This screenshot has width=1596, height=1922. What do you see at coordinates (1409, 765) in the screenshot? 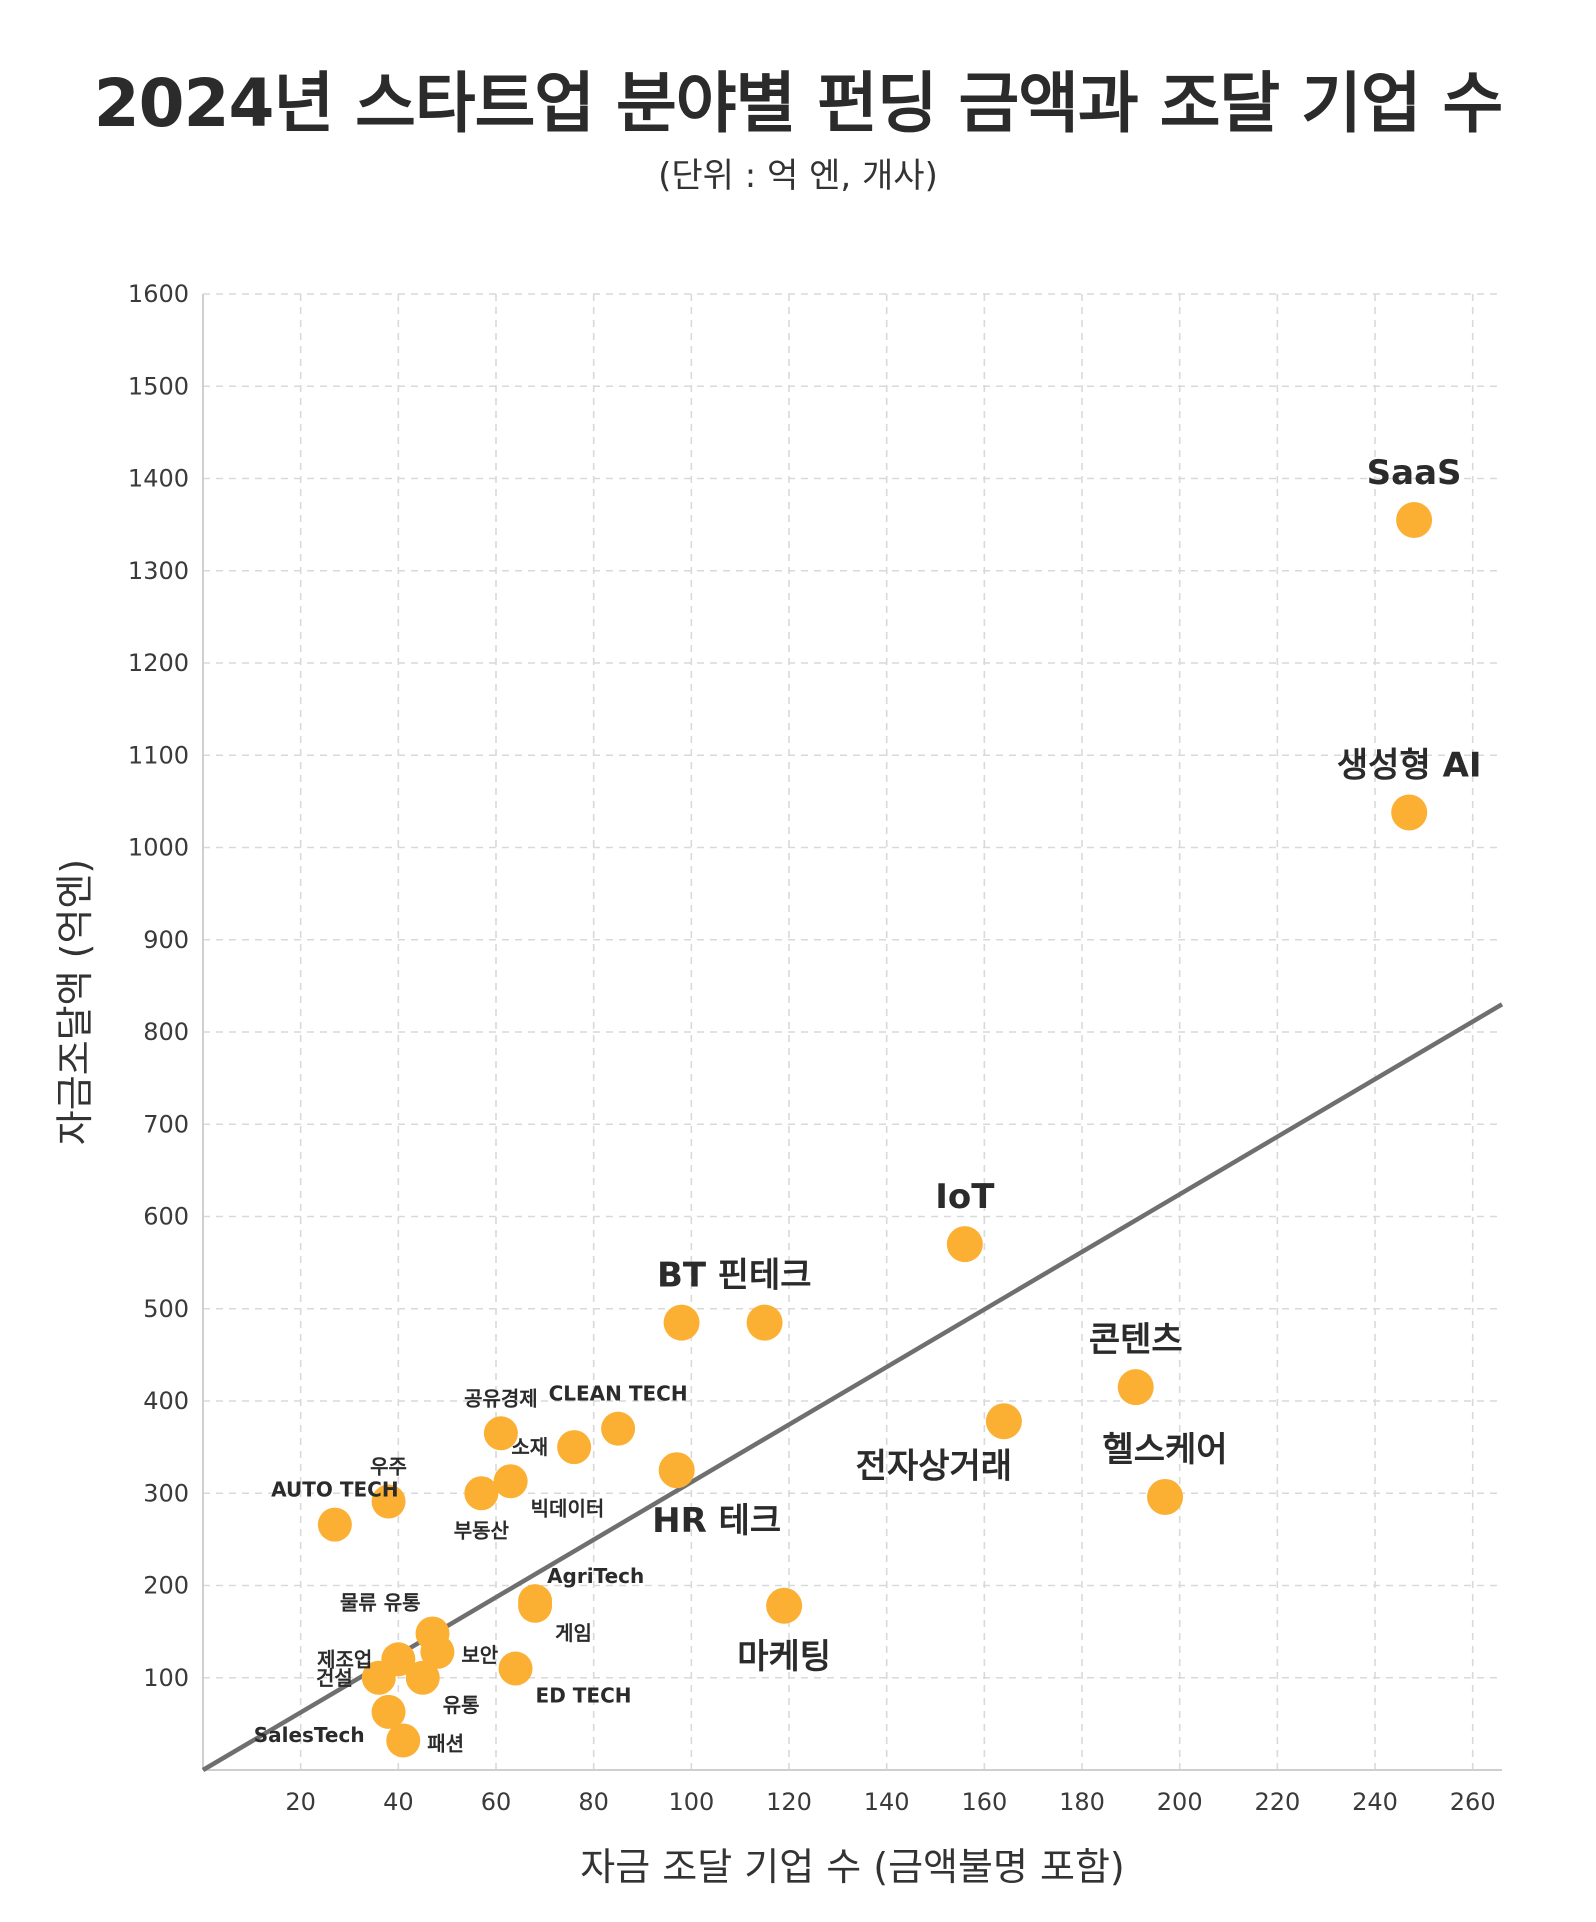
I see `point-label: 생성형 AI` at bounding box center [1409, 765].